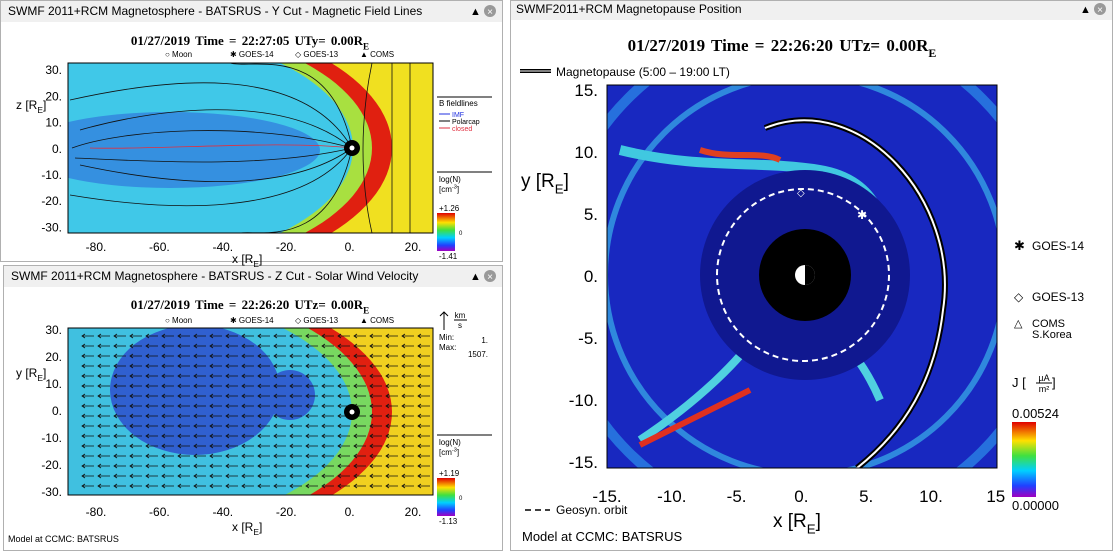 The image size is (1113, 551). I want to click on x-tick-label: -40., so click(222, 512).